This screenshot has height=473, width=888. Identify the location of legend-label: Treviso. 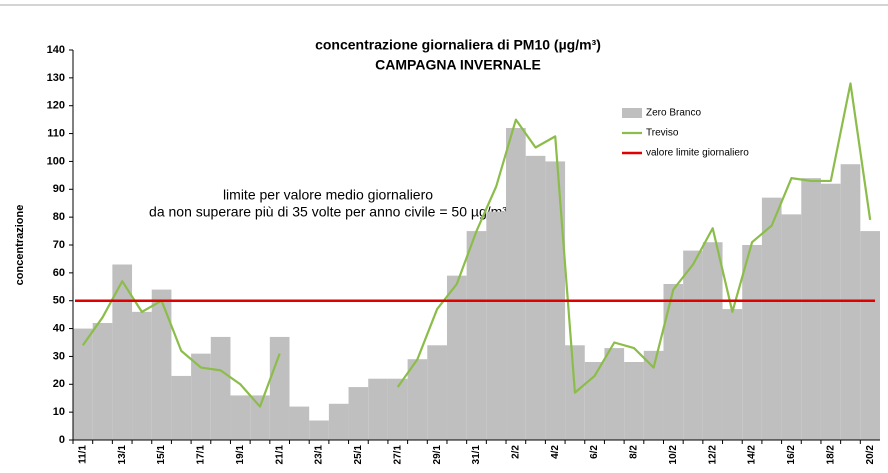
(662, 133).